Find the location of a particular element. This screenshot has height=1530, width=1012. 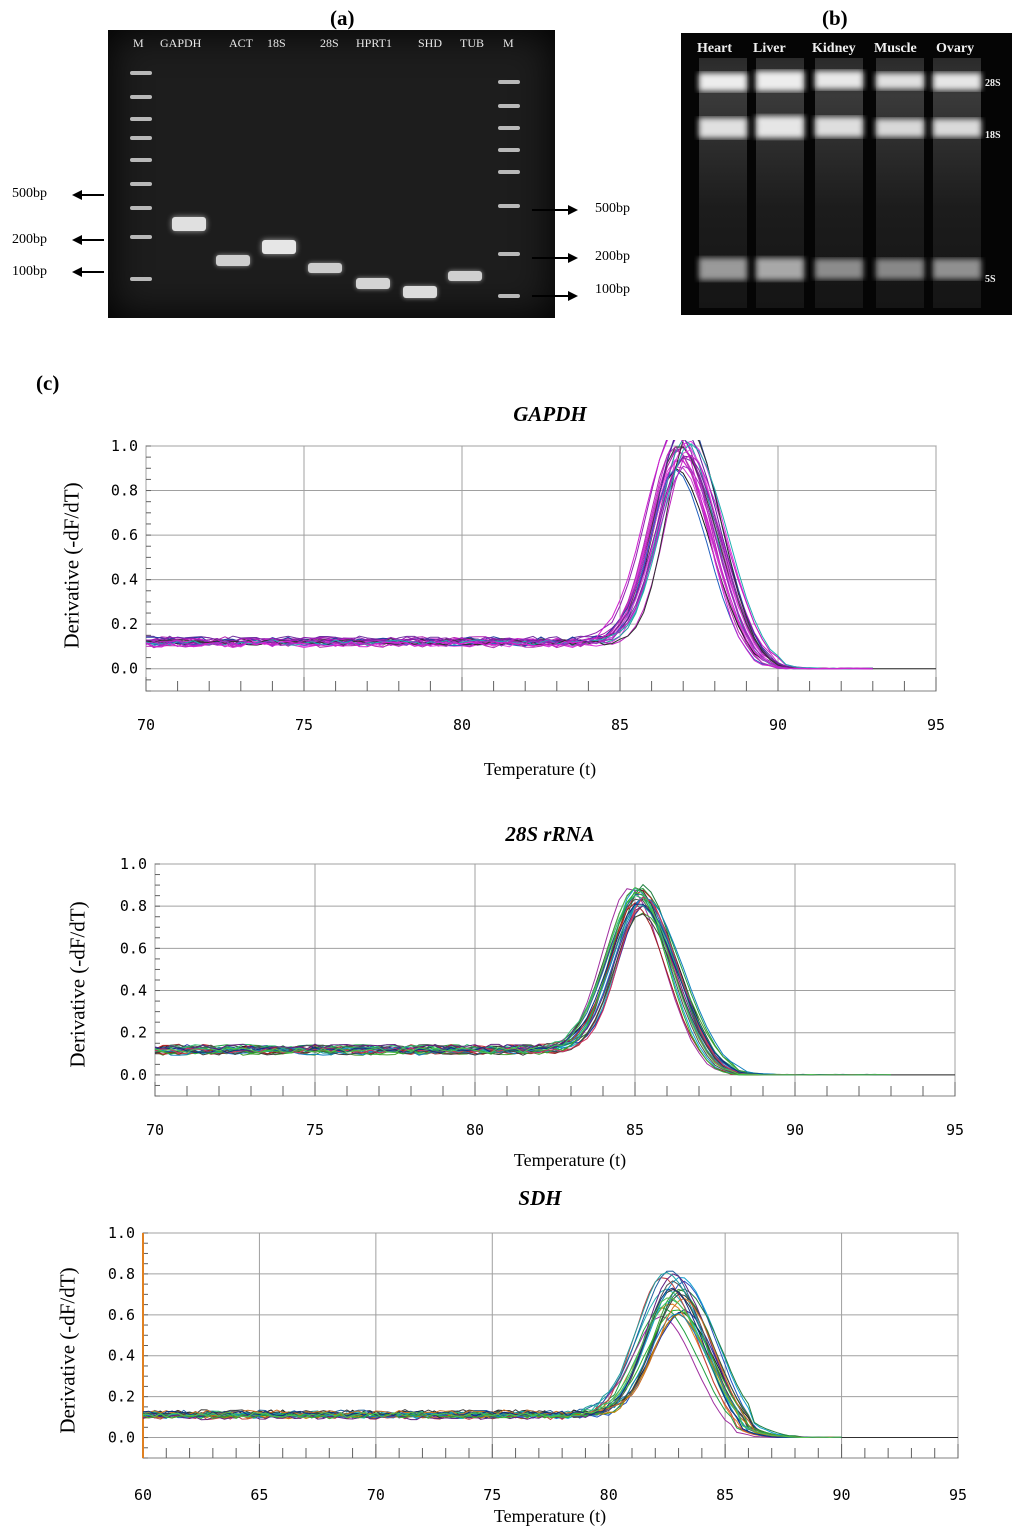

chart-xlabel-sdh: Temperature (t) is located at coordinates (550, 1516).